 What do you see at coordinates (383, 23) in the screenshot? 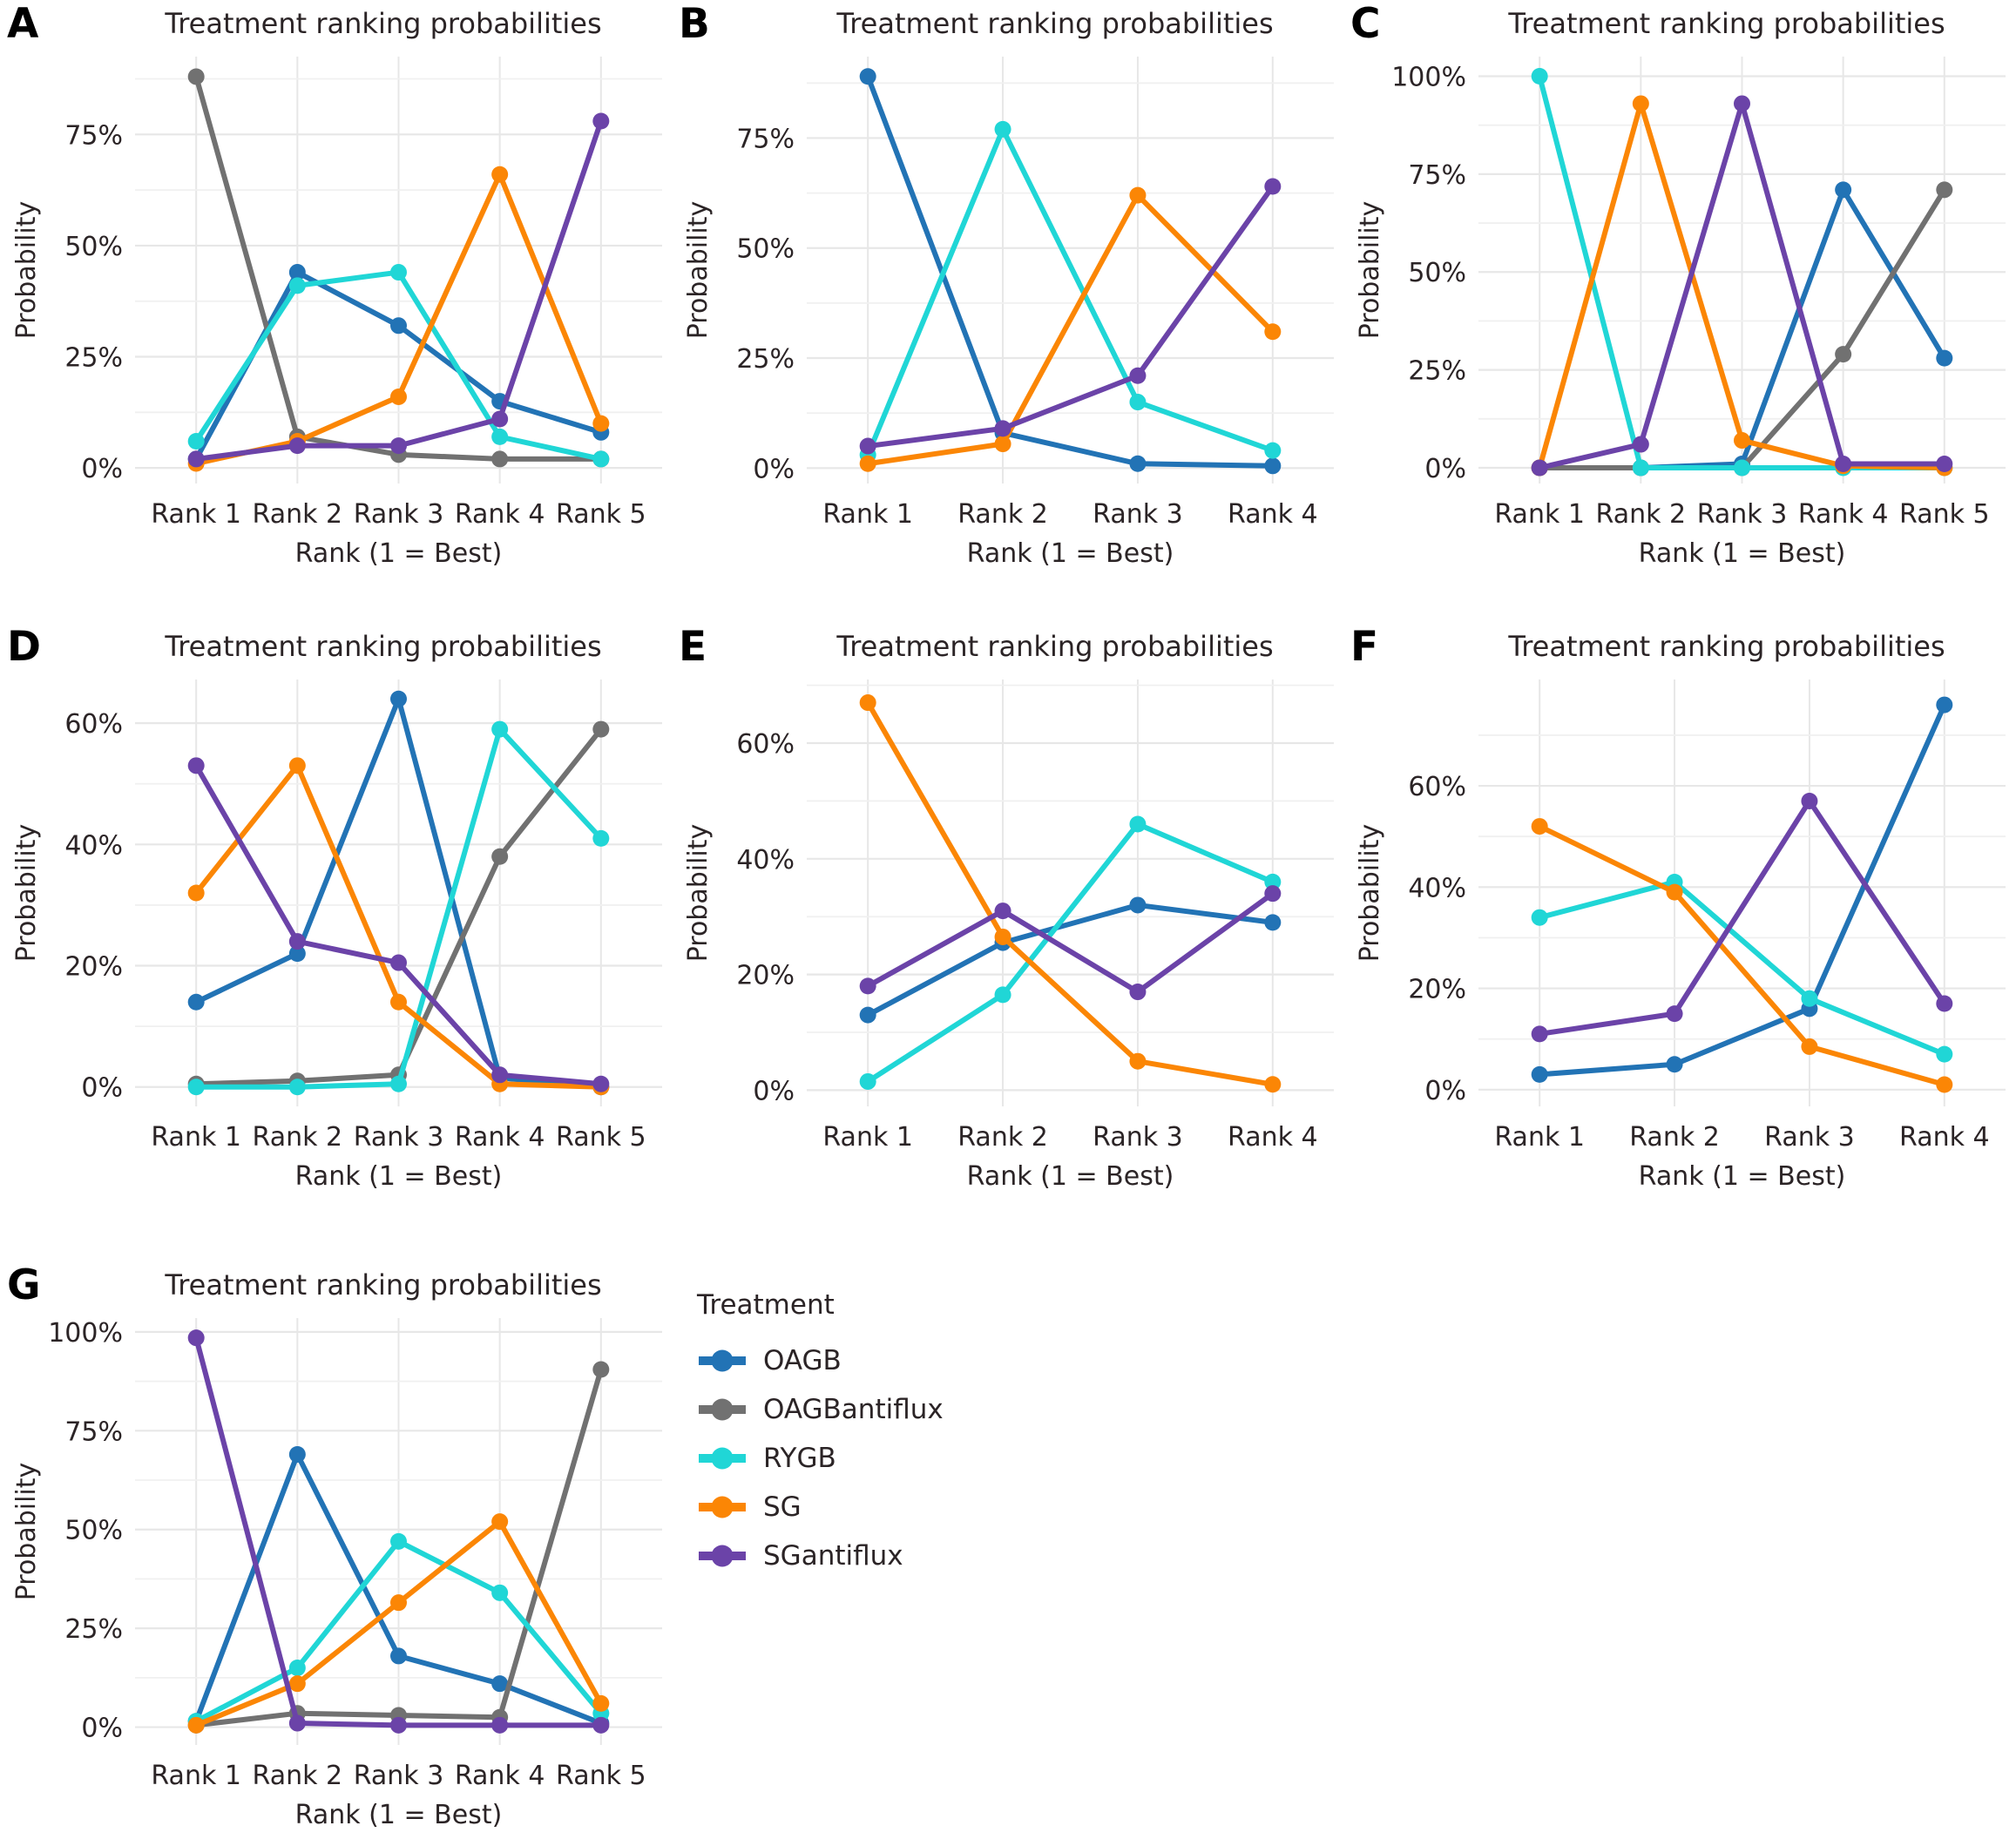
I see `chart-title-a: Treatment ranking probabilities` at bounding box center [383, 23].